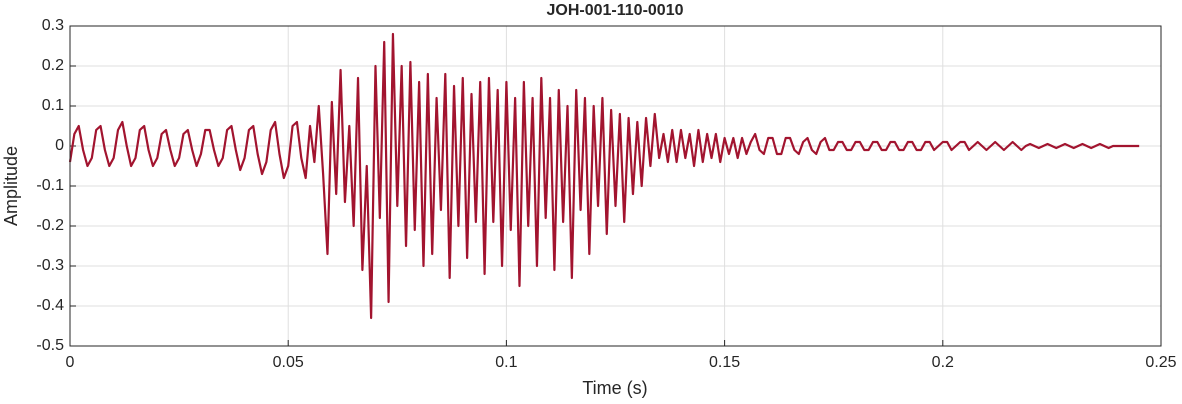 The height and width of the screenshot is (404, 1182). What do you see at coordinates (70, 362) in the screenshot?
I see `x-tick-label: 0` at bounding box center [70, 362].